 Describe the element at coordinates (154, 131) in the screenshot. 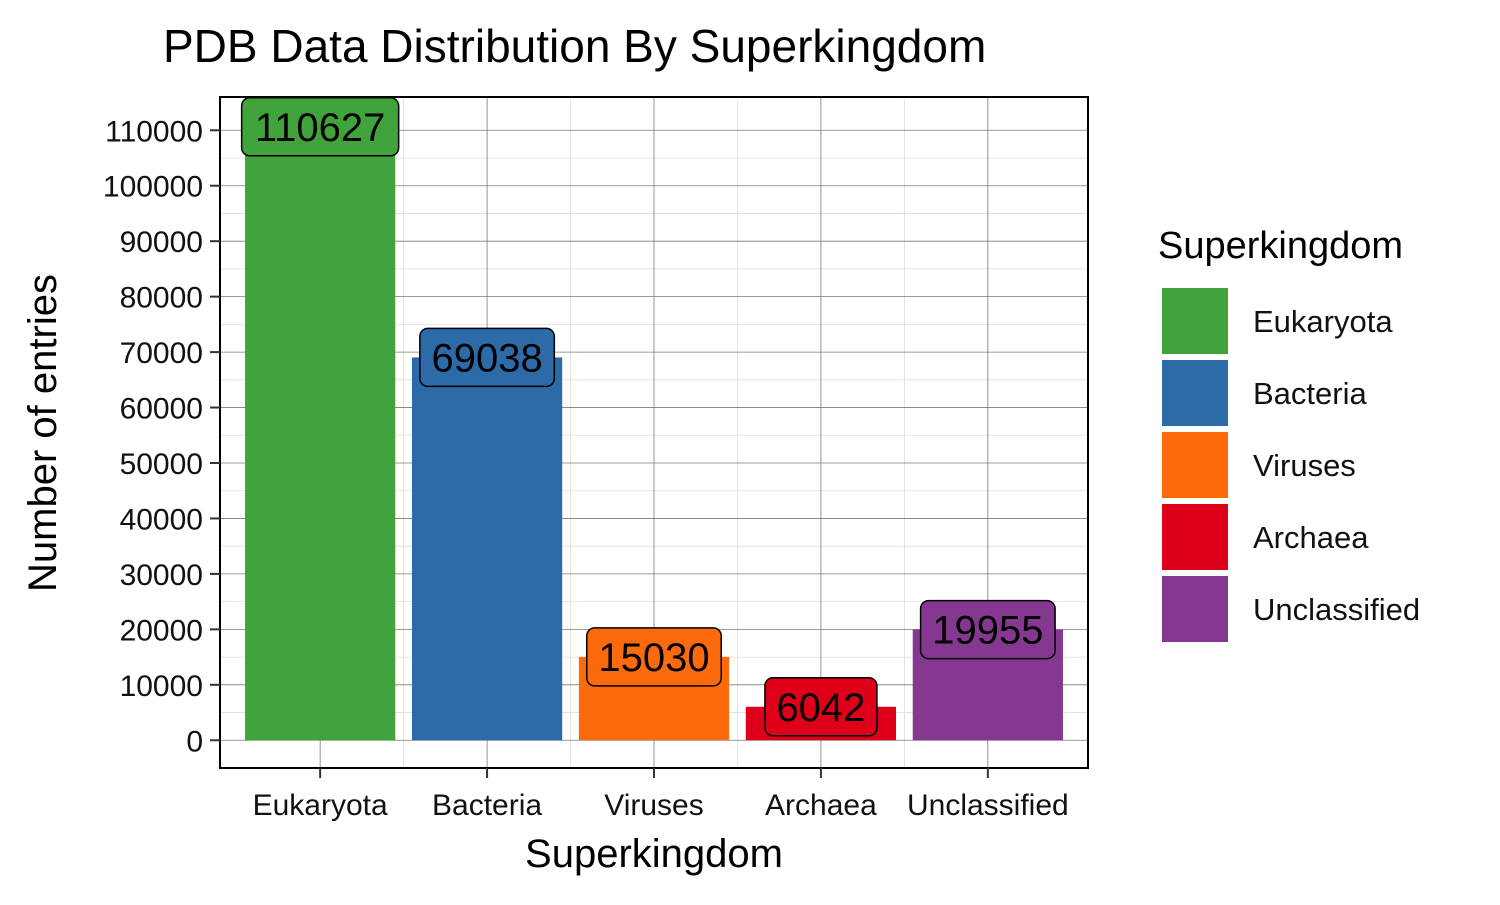

I see `y-tick-label: 110000` at that location.